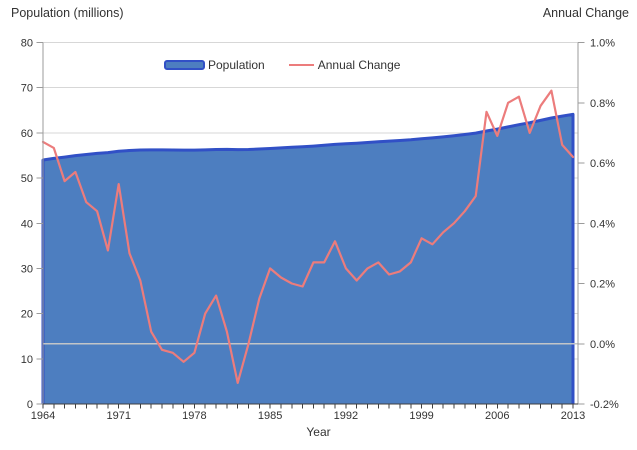  I want to click on left-axis-tick-label: 30, so click(27, 269).